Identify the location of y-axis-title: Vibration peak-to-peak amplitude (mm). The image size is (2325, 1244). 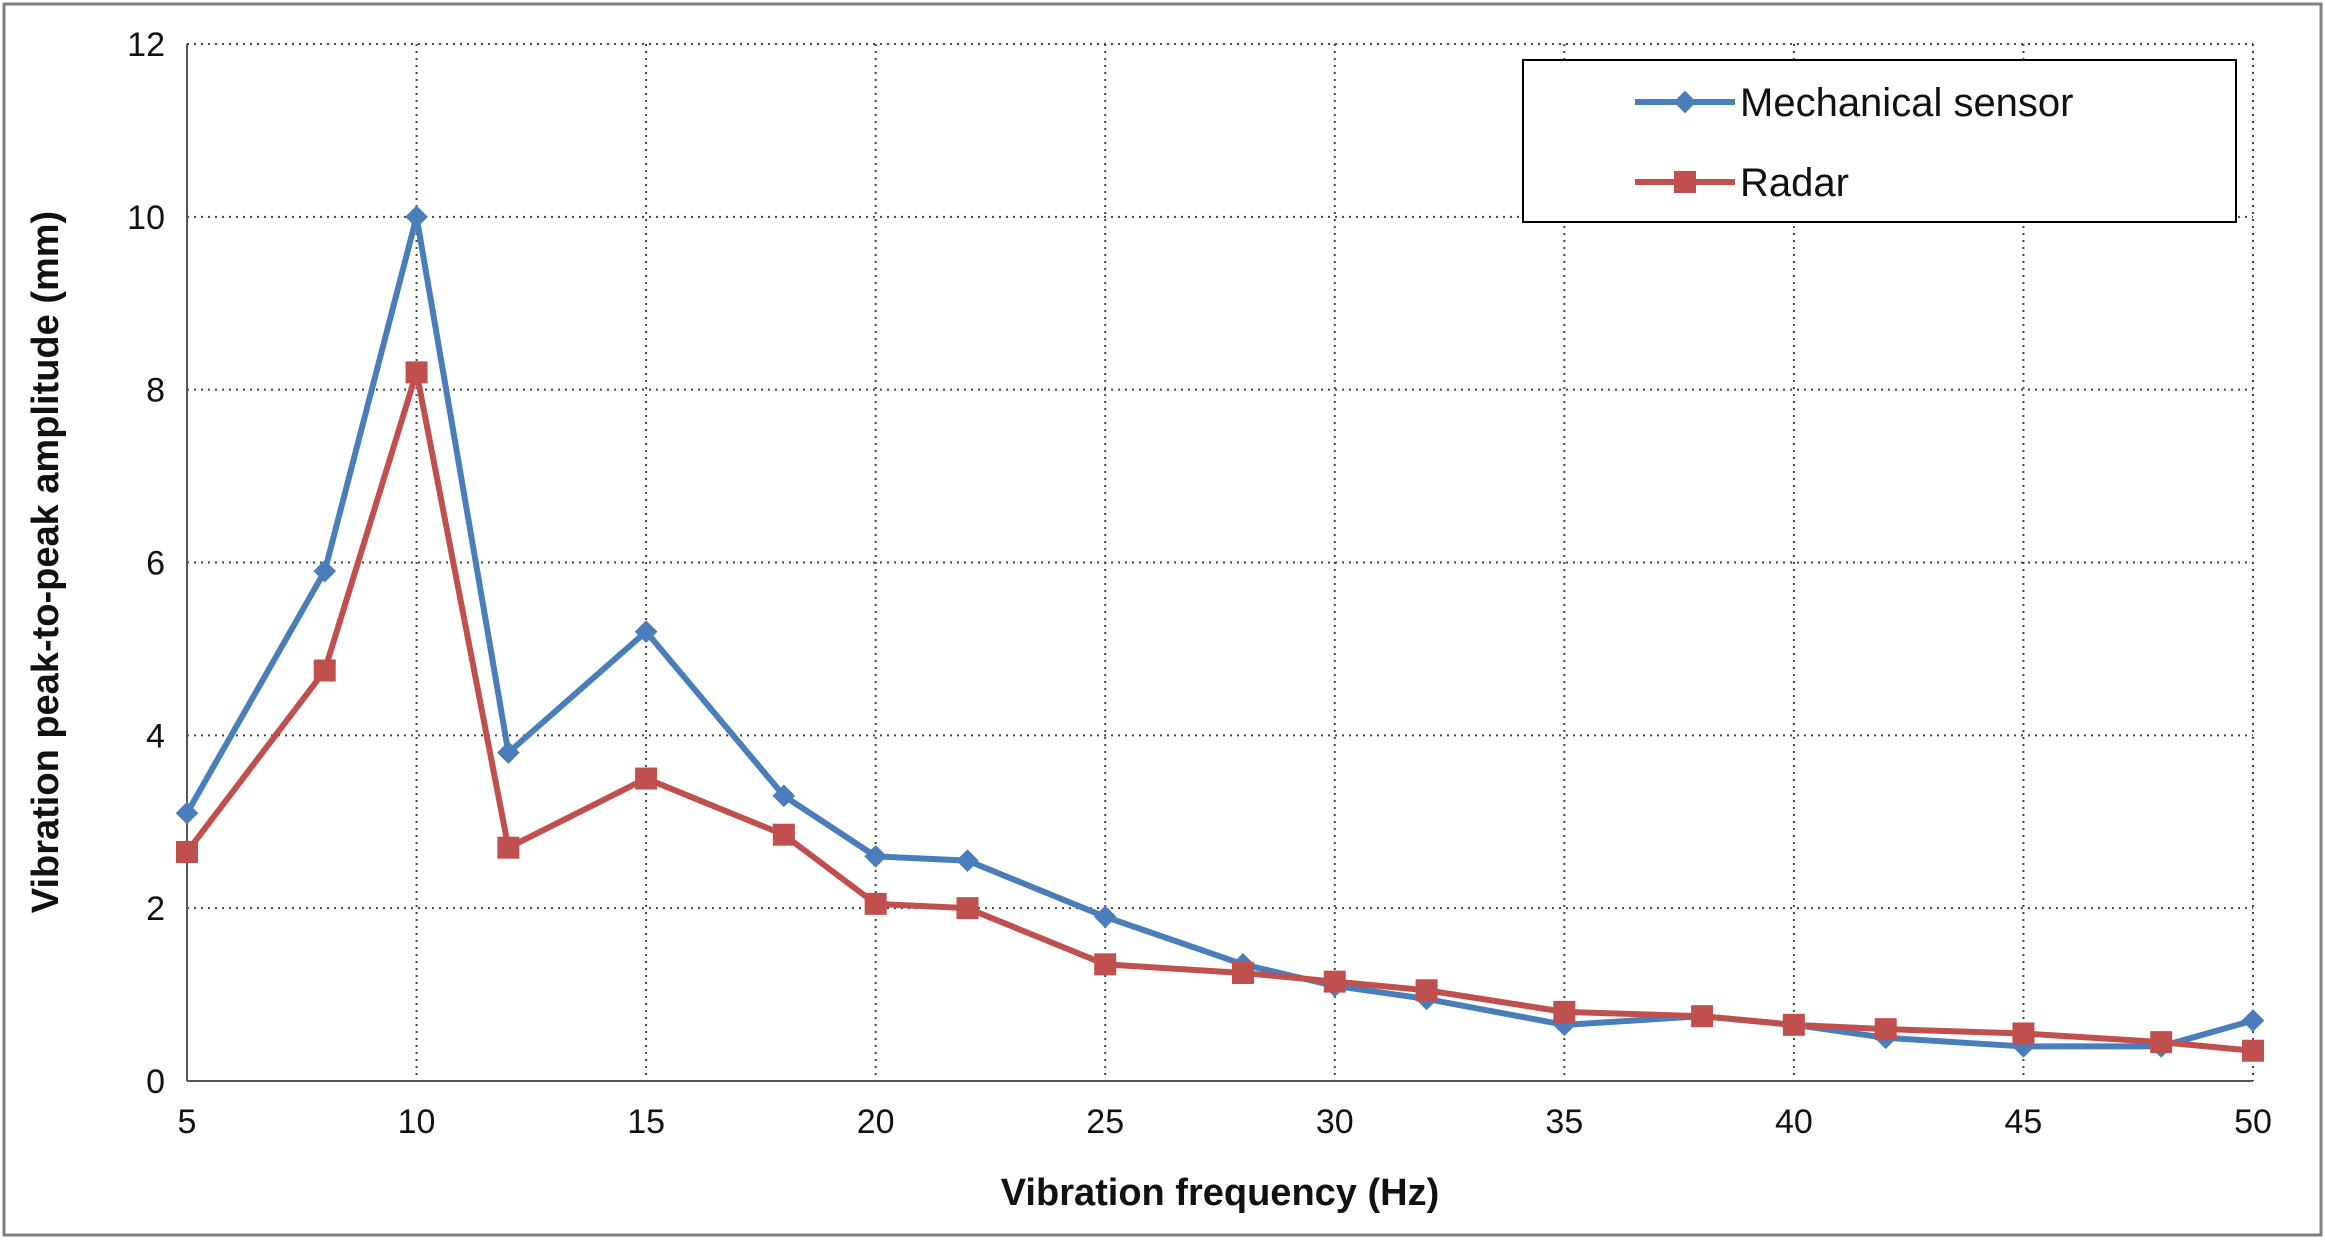
(46, 562).